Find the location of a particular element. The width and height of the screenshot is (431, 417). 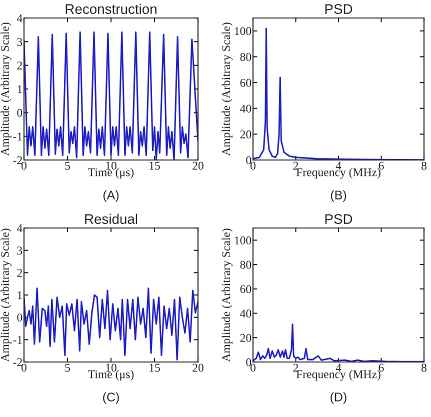

chart-title: Residual is located at coordinates (111, 219).